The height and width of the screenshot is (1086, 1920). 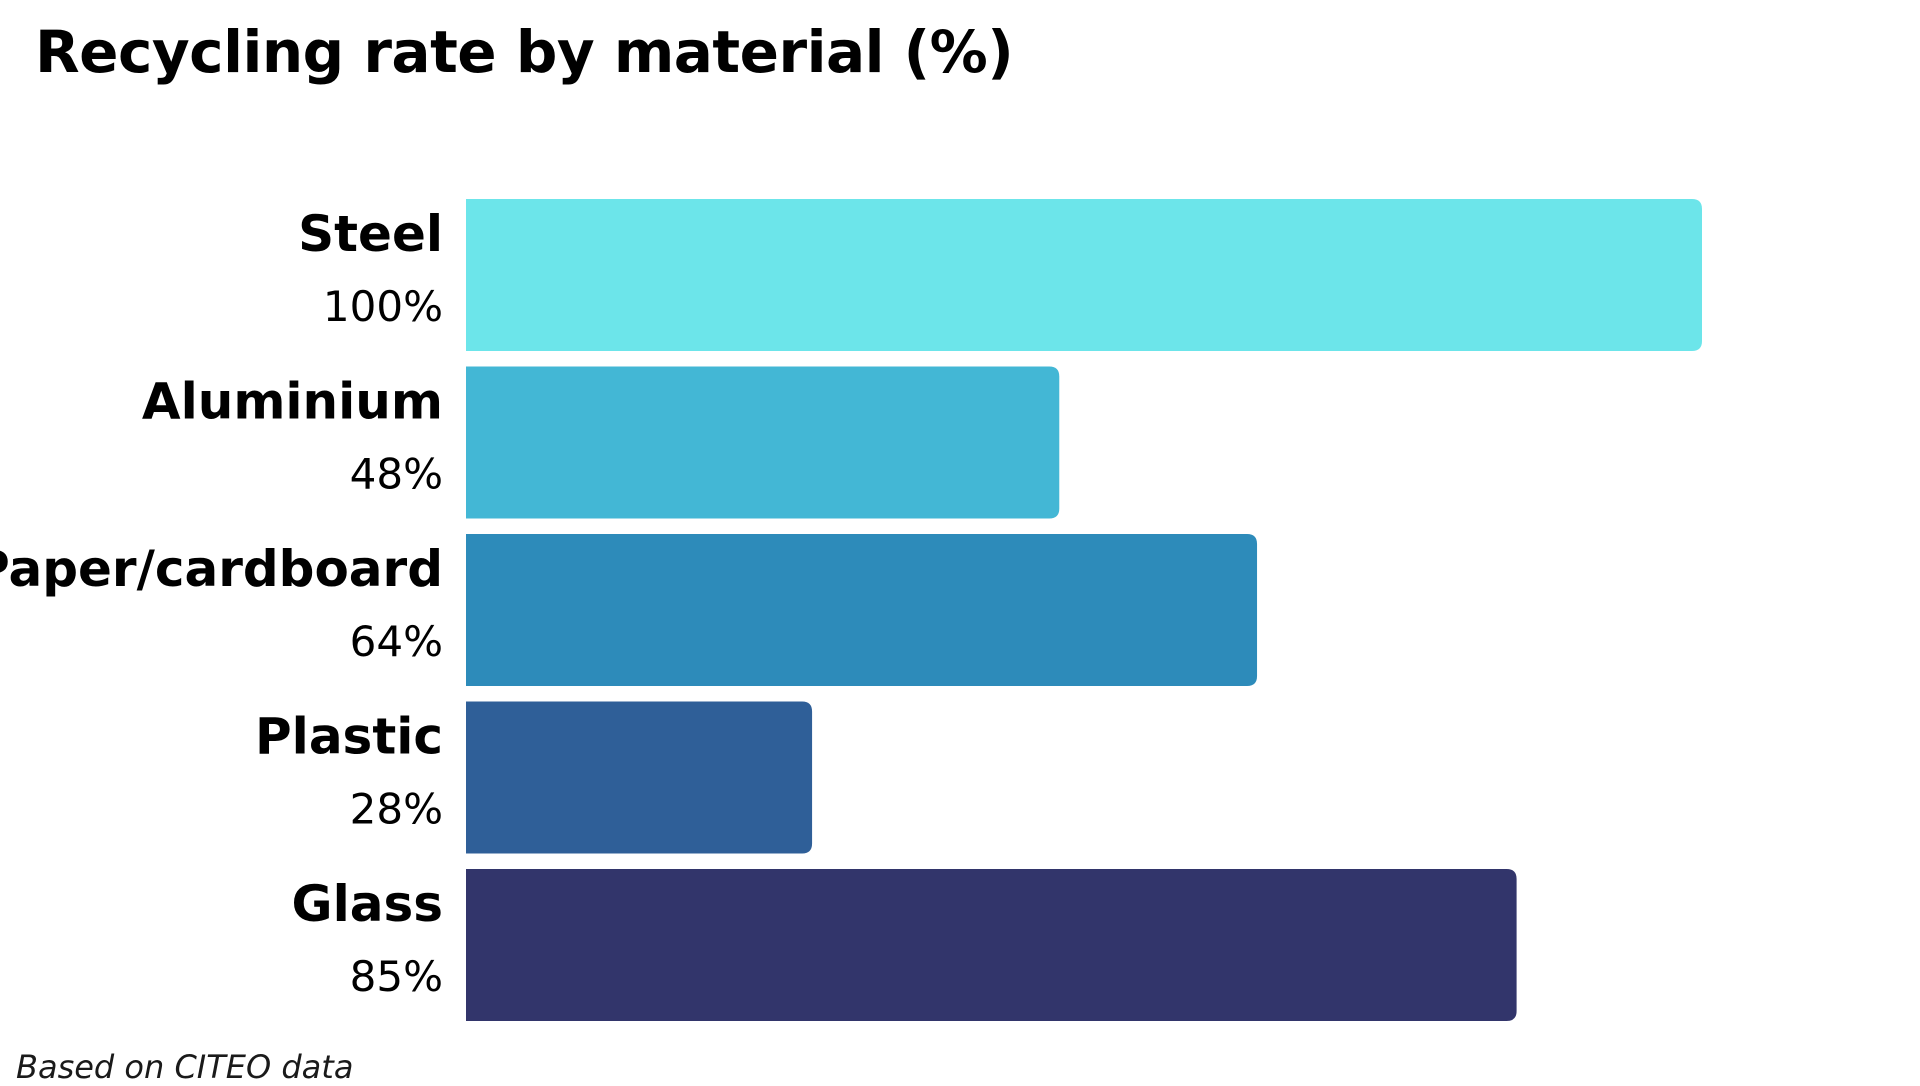 What do you see at coordinates (383, 306) in the screenshot?
I see `value-label-steel: 100%` at bounding box center [383, 306].